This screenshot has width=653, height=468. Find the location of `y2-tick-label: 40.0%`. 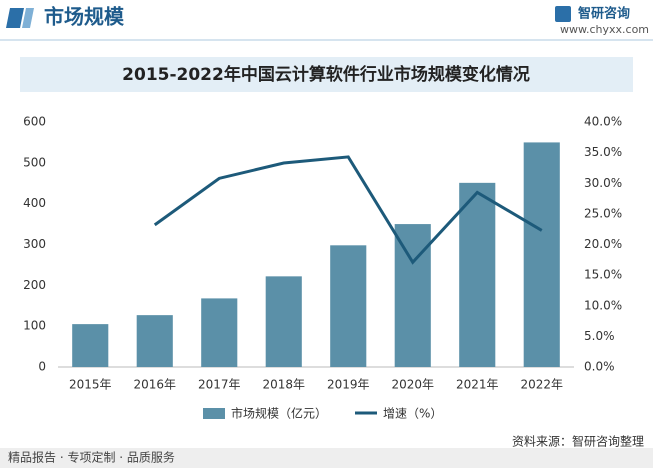

y2-tick-label: 40.0% is located at coordinates (603, 122).